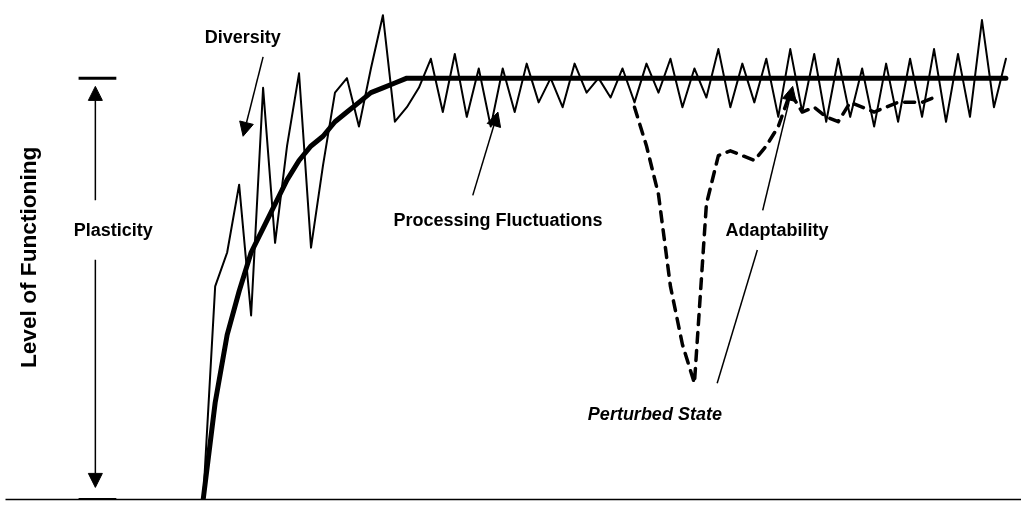 This screenshot has height=515, width=1021. I want to click on annotation: Processing Fluctuations, so click(498, 220).